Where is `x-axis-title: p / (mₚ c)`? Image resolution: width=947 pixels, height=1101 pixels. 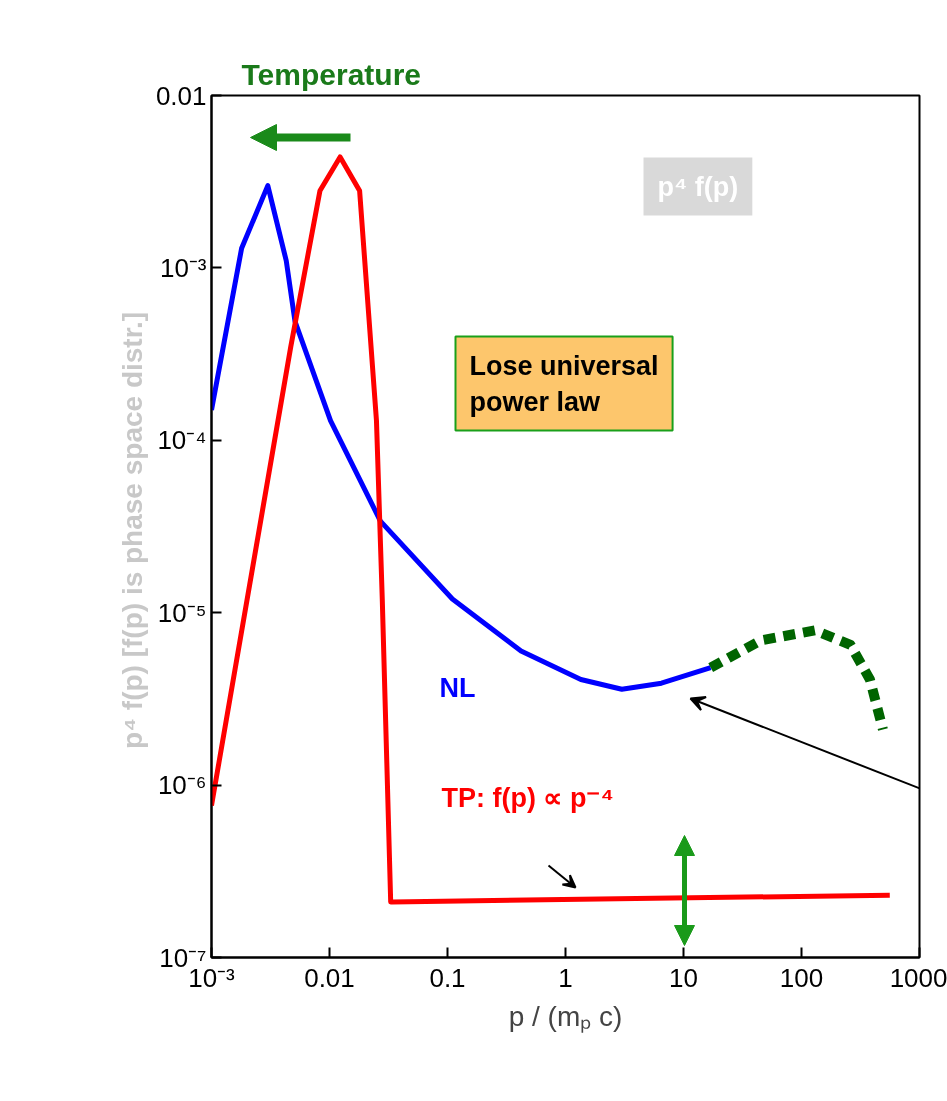
x-axis-title: p / (mₚ c) is located at coordinates (565, 1016).